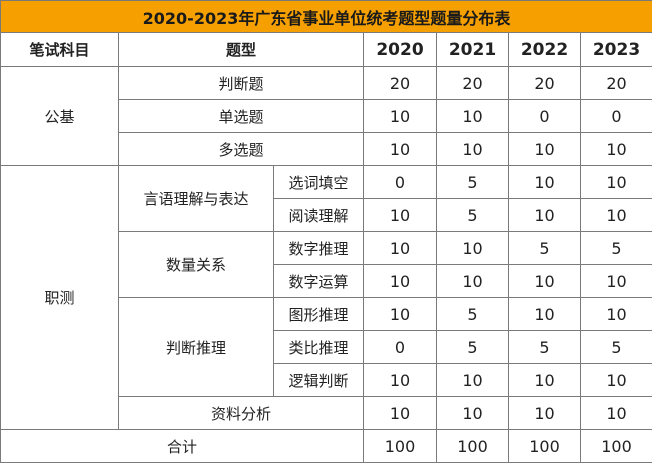 Image resolution: width=652 pixels, height=463 pixels. Describe the element at coordinates (326, 16) in the screenshot. I see `table-title: 2020-2023年广东省事业单位统考题型题量分布表` at that location.